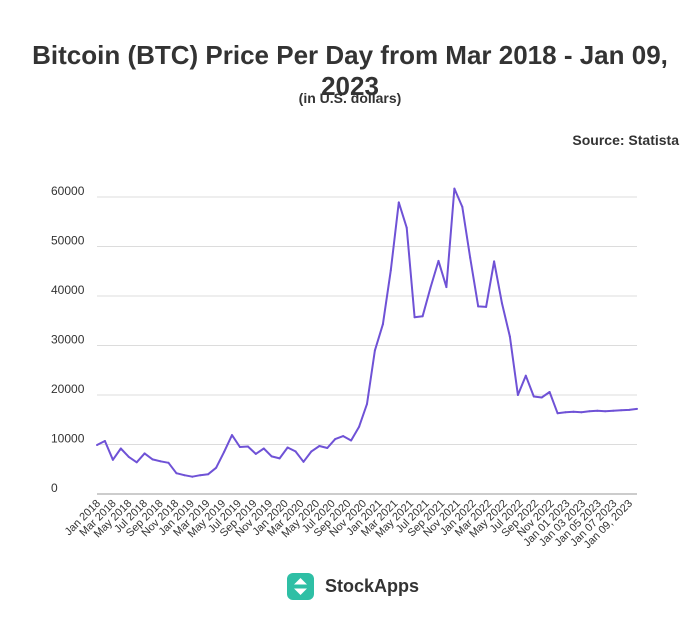  What do you see at coordinates (68, 340) in the screenshot?
I see `y-tick-label: 30000` at bounding box center [68, 340].